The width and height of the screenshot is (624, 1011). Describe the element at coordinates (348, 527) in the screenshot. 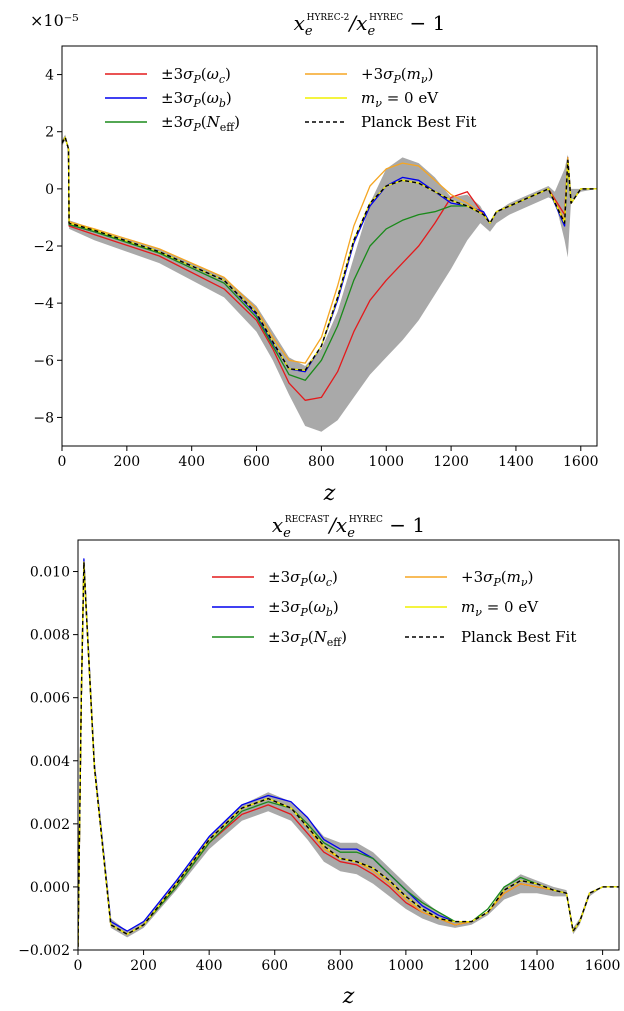

I see `chart-title: xeRECFAST/xeHYREC − 1` at that location.